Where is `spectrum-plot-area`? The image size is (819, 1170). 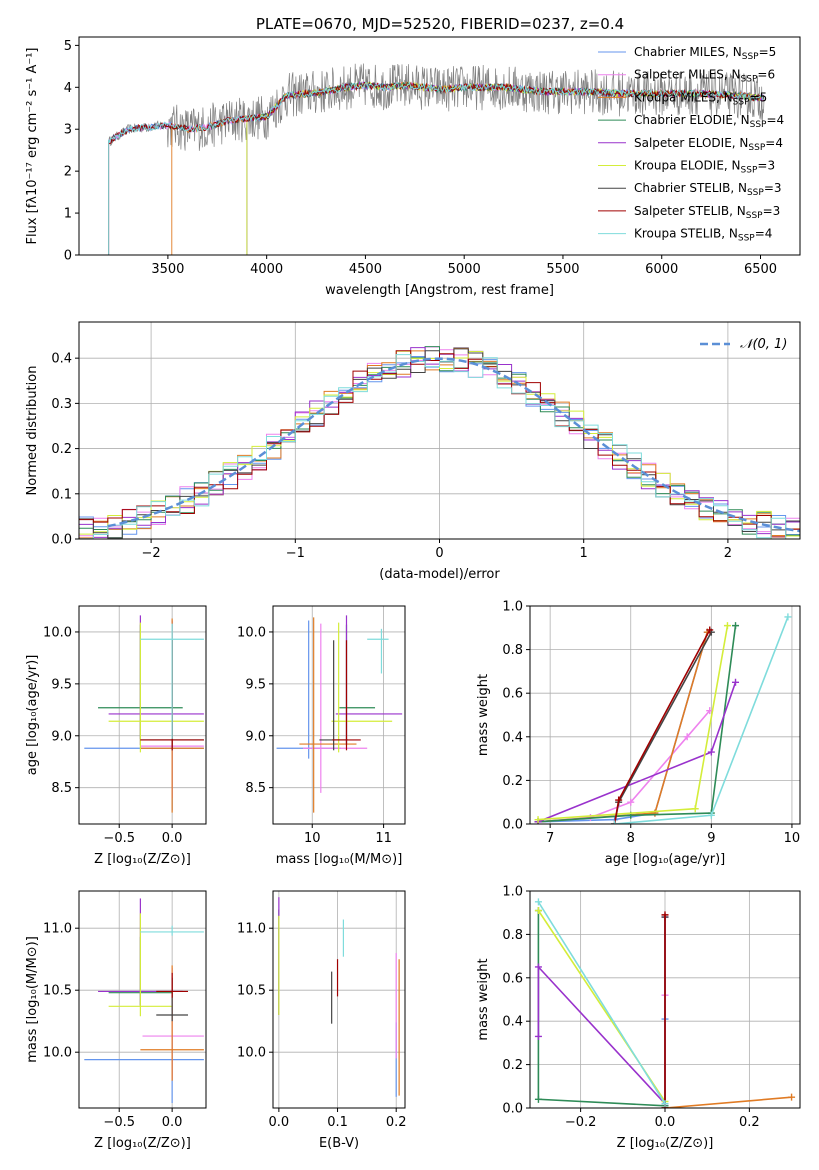 spectrum-plot-area is located at coordinates (436, 159).